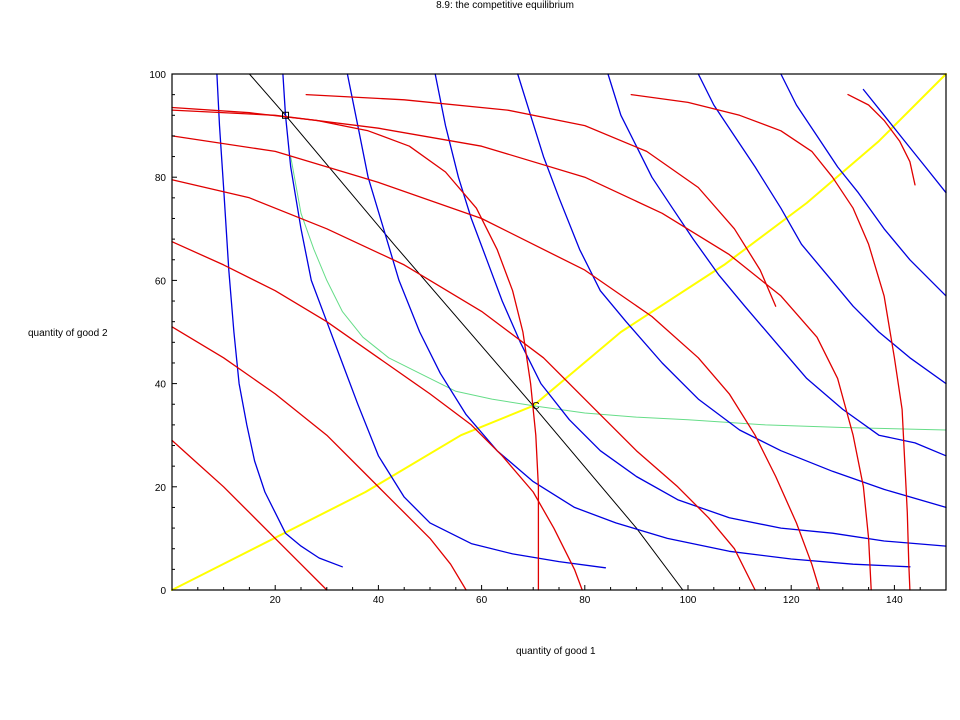 Image resolution: width=960 pixels, height=720 pixels. I want to click on y-tick-label: 20, so click(161, 488).